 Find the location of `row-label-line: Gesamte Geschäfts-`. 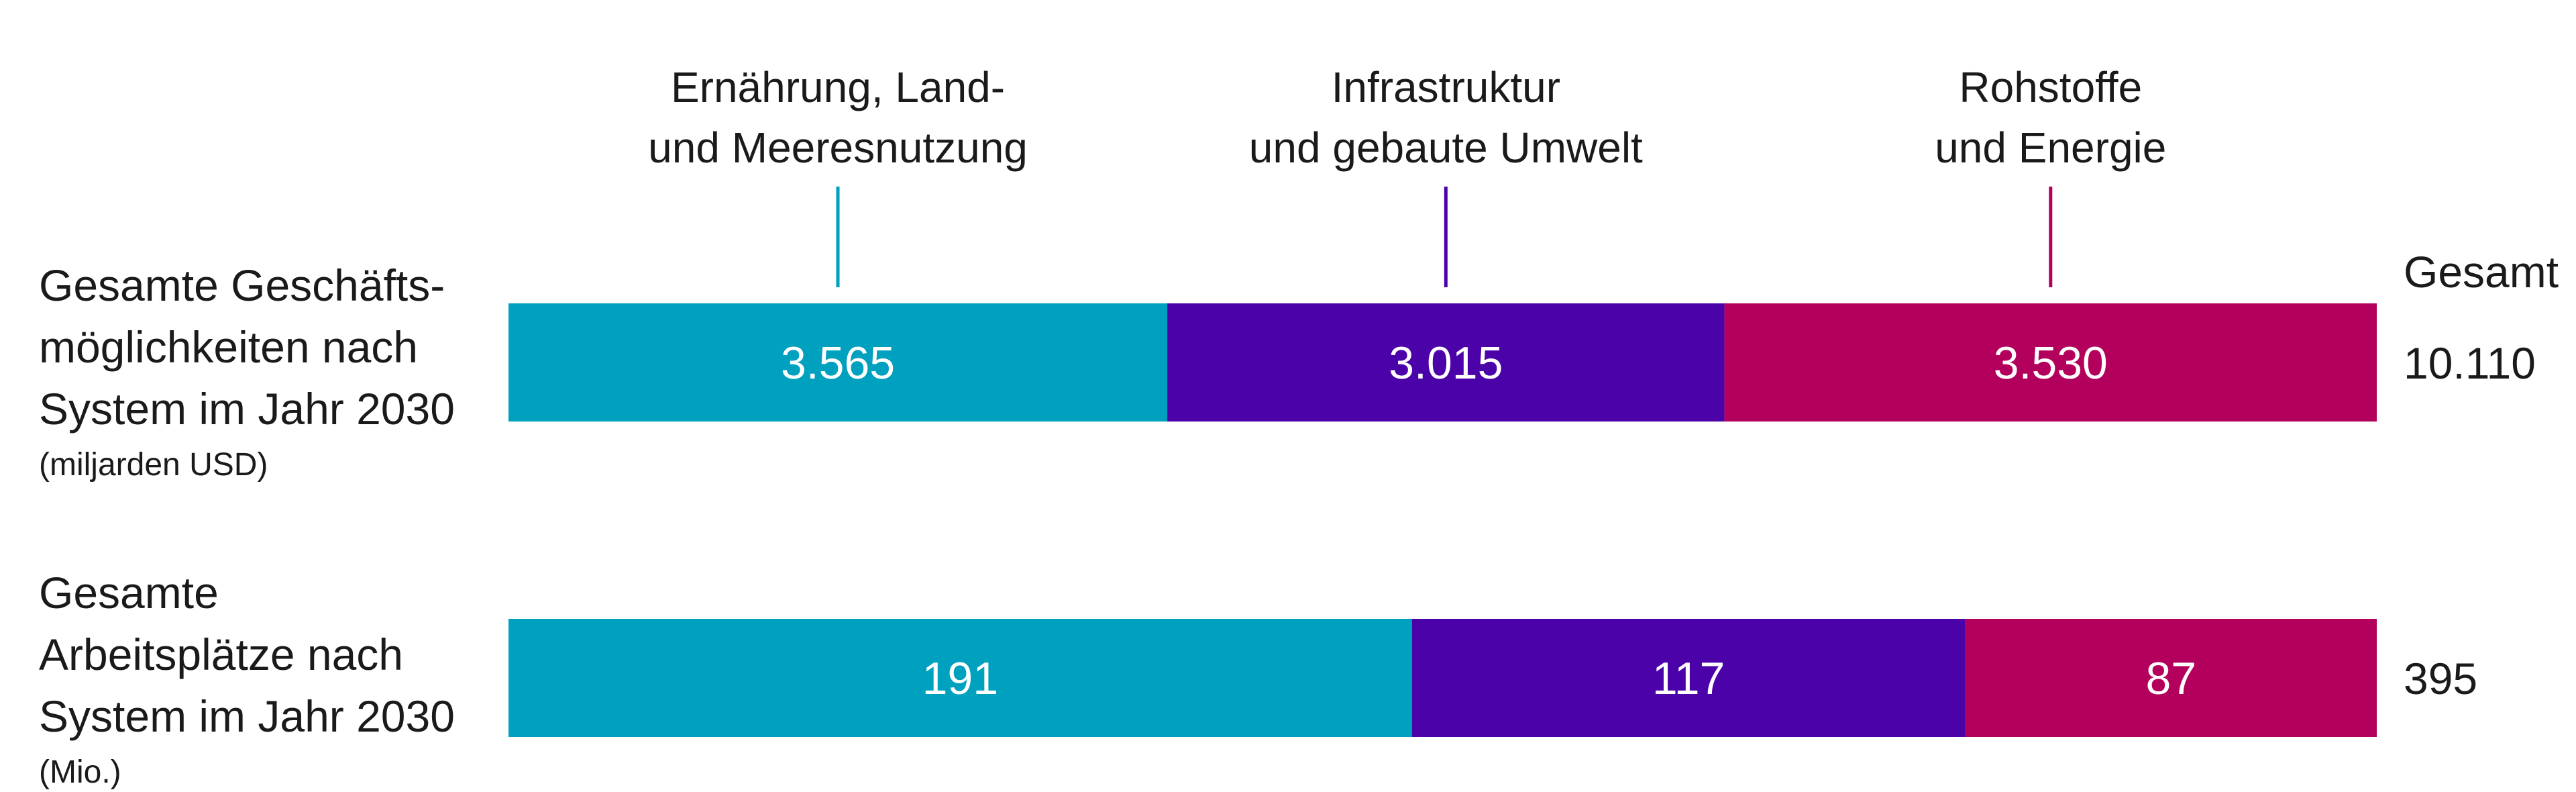

row-label-line: Gesamte Geschäfts- is located at coordinates (242, 285).